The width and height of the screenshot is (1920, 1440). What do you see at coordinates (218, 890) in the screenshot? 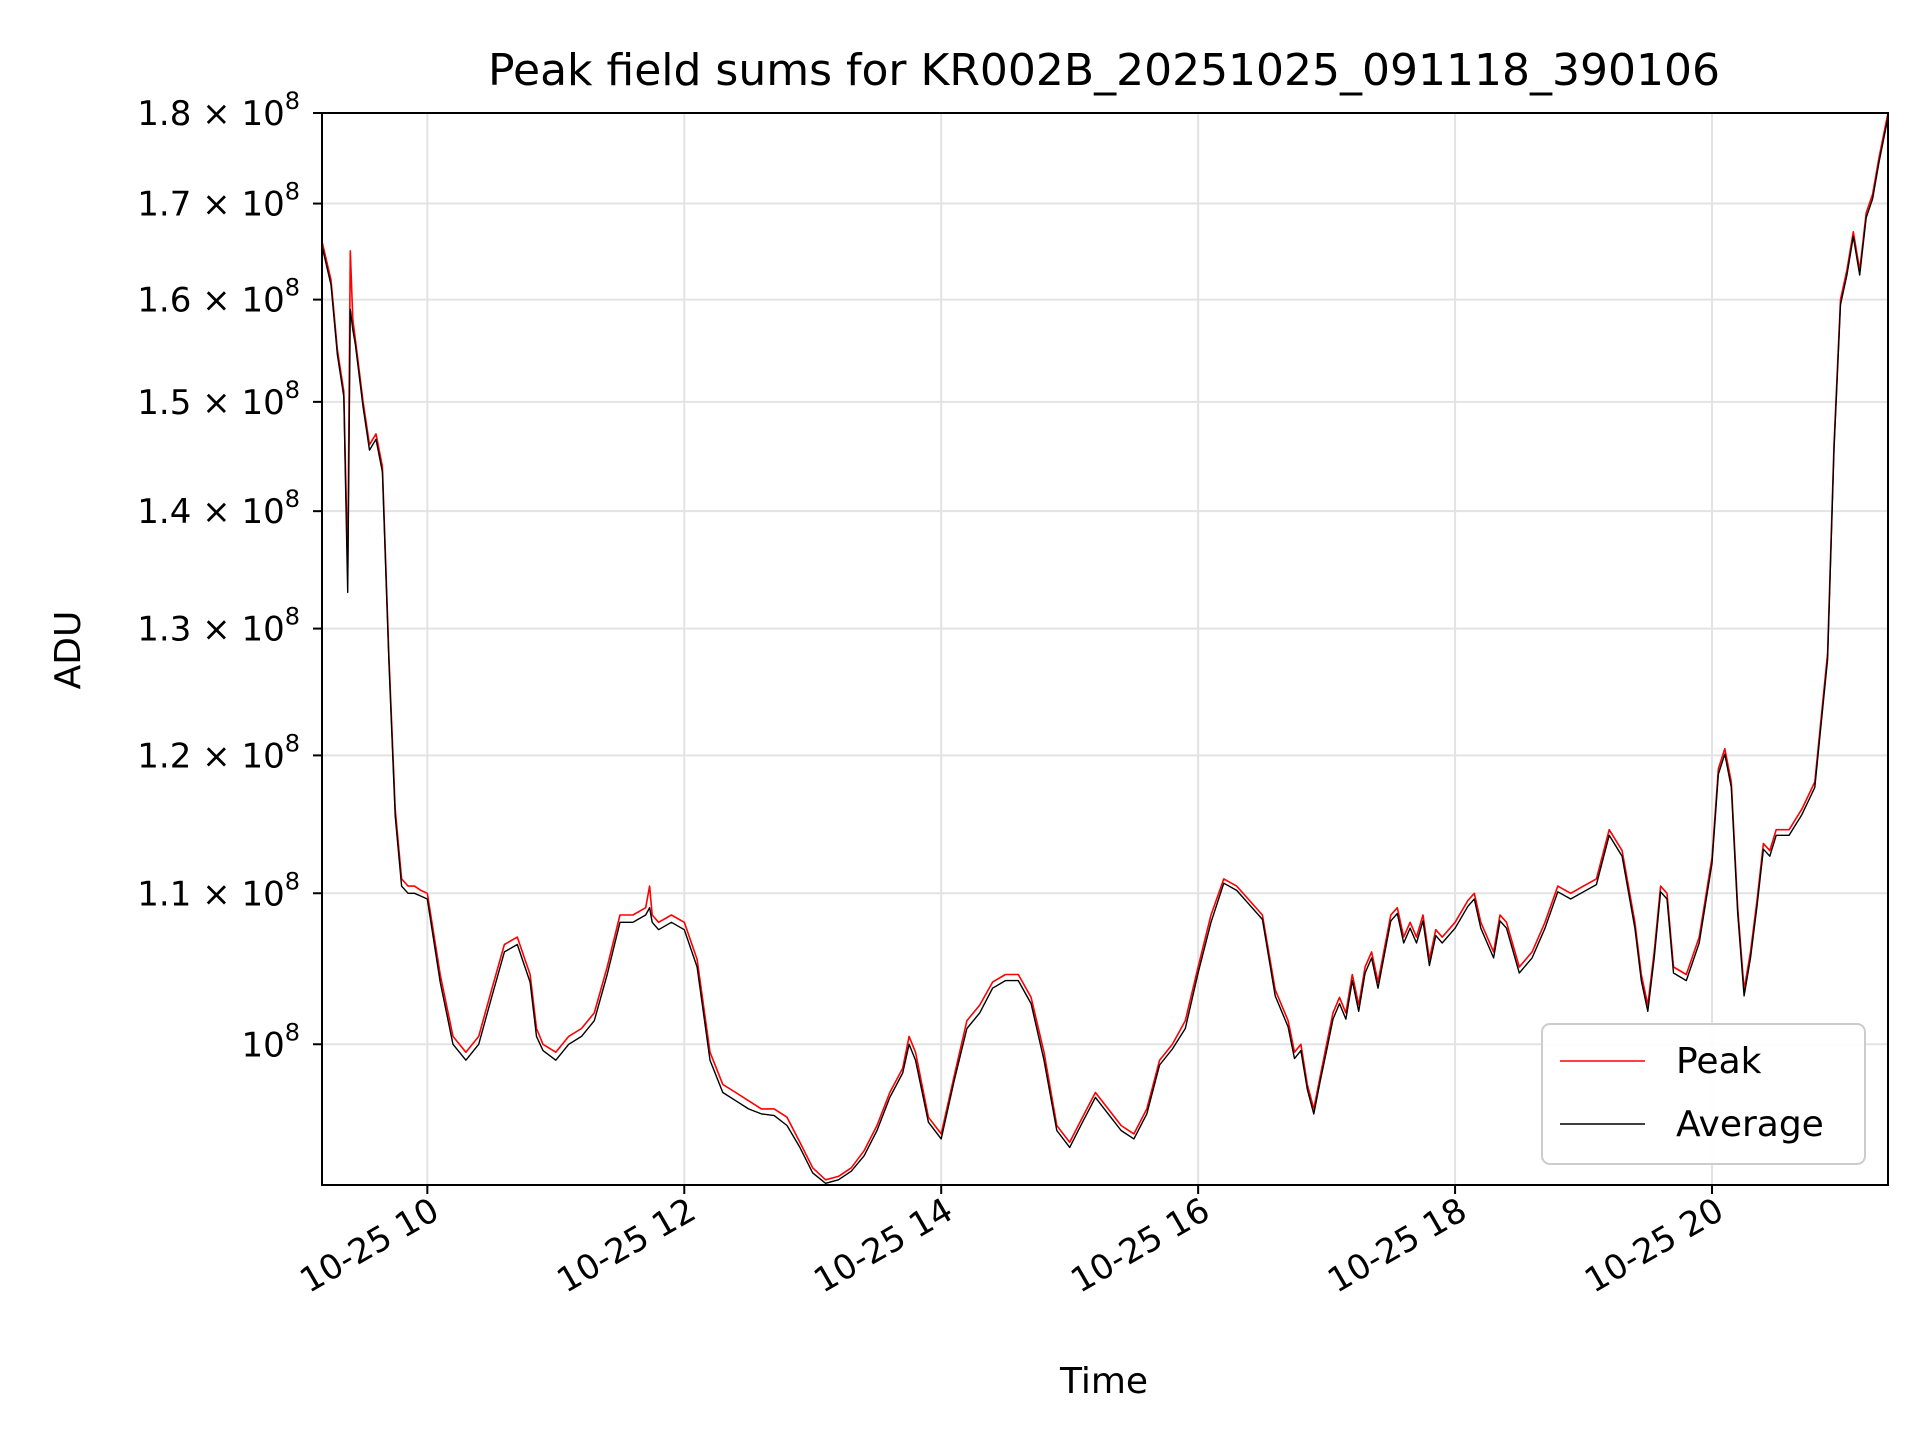
I see `y-tick-label: 1.1 × 108` at bounding box center [218, 890].